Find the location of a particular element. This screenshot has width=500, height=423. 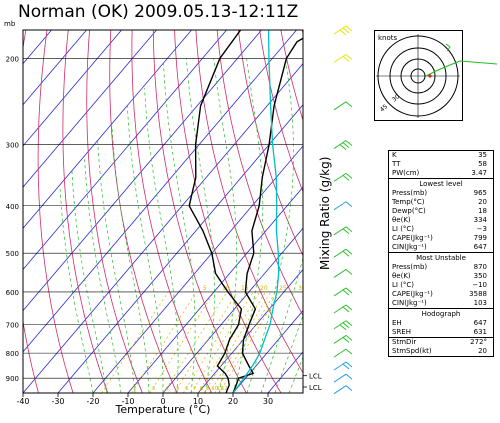

hodo-row: SREH 631 is located at coordinates (439, 332).